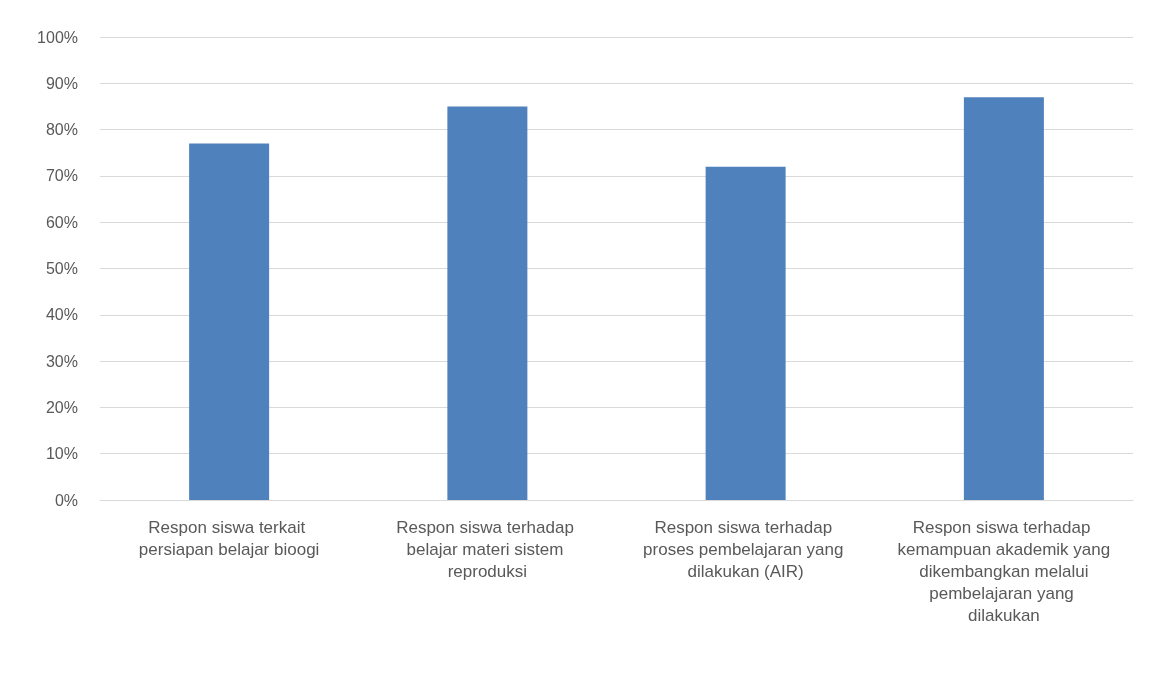  I want to click on y-tick-label: 40%, so click(61, 315).